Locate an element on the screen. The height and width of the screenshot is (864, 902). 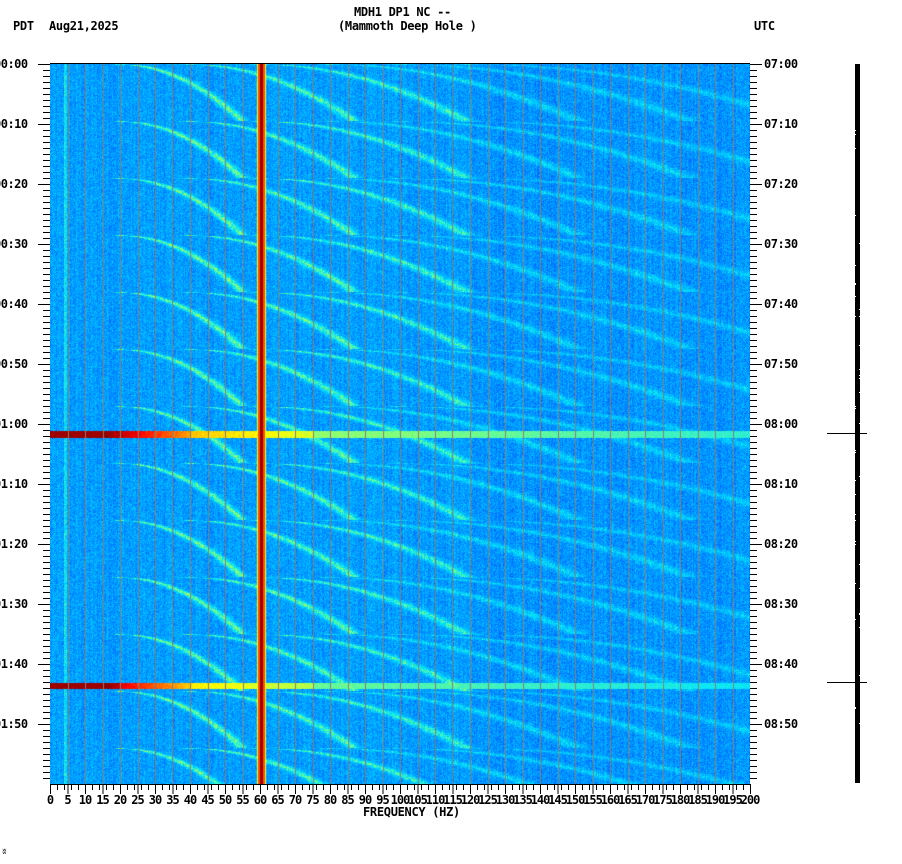
y-tick-label-right: 07:40 is located at coordinates (781, 304).